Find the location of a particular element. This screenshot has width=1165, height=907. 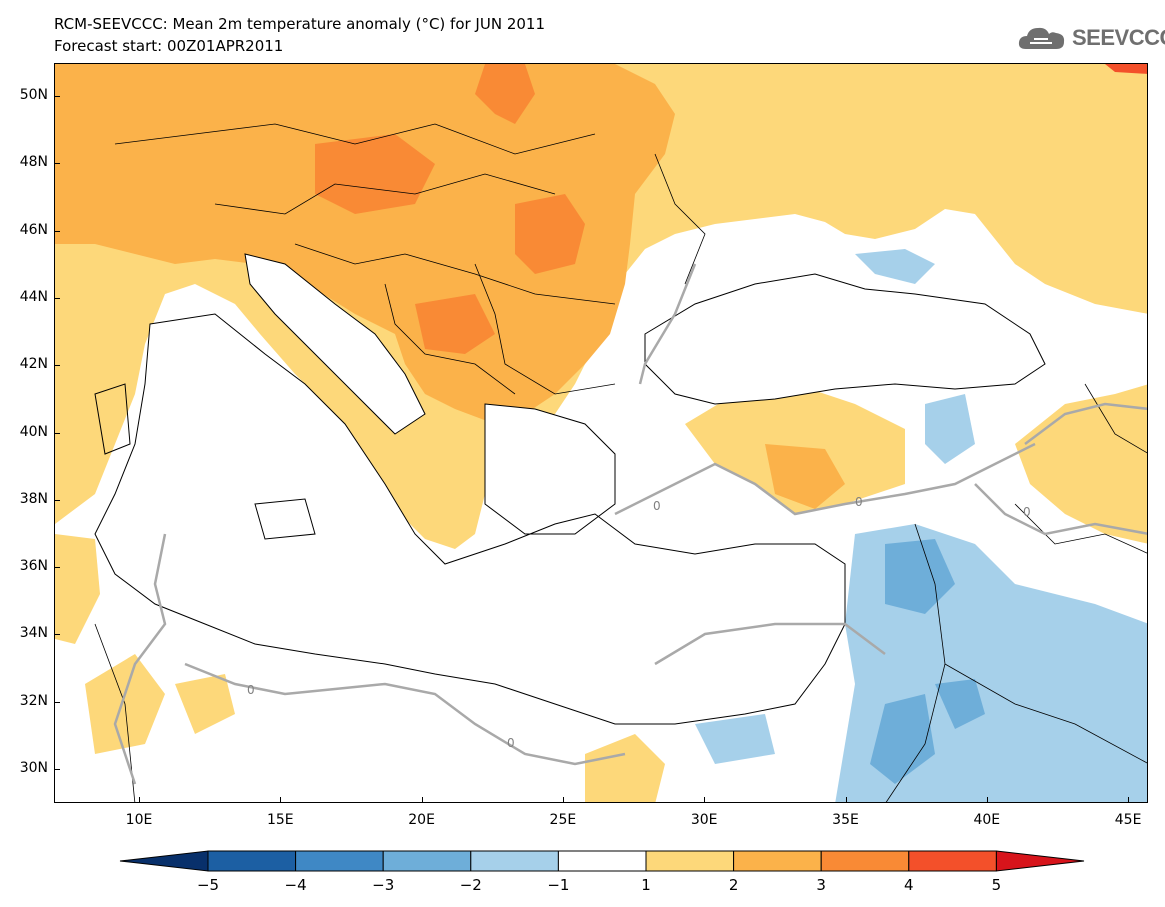

contour-label-zero-1: 0 is located at coordinates (657, 506).